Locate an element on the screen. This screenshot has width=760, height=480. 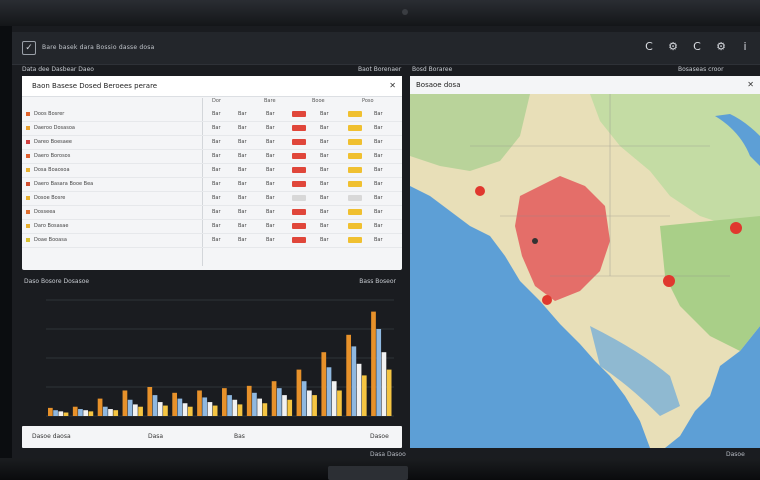
map-title: Bosaoe dosa is located at coordinates (438, 85).